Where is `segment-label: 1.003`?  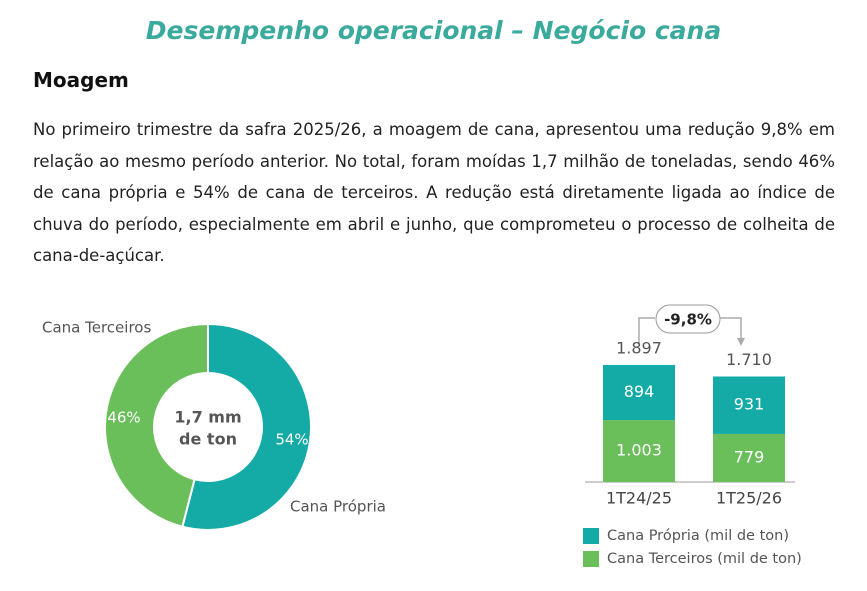 segment-label: 1.003 is located at coordinates (639, 450).